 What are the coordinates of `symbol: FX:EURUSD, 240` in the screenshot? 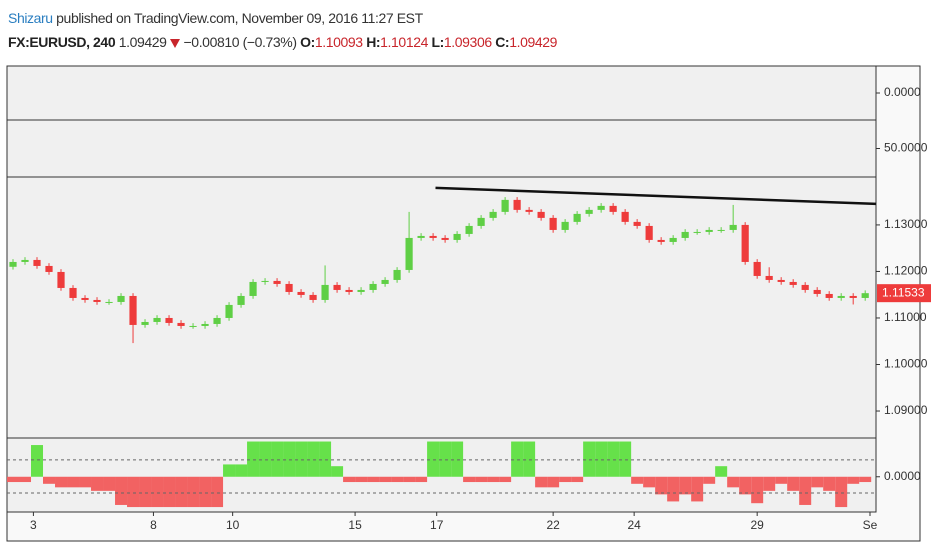 It's located at (62, 42).